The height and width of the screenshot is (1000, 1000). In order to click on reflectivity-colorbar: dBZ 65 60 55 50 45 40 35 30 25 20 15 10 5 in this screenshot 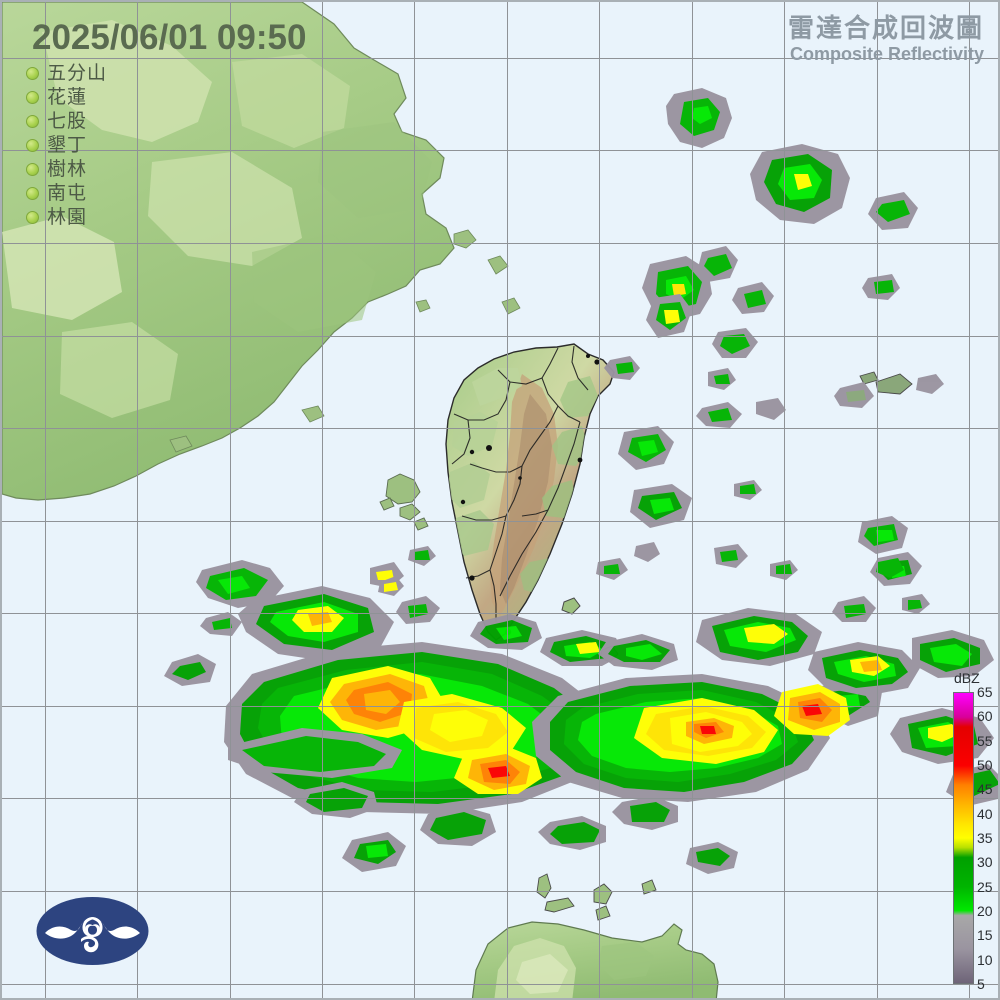, I will do `click(974, 834)`.